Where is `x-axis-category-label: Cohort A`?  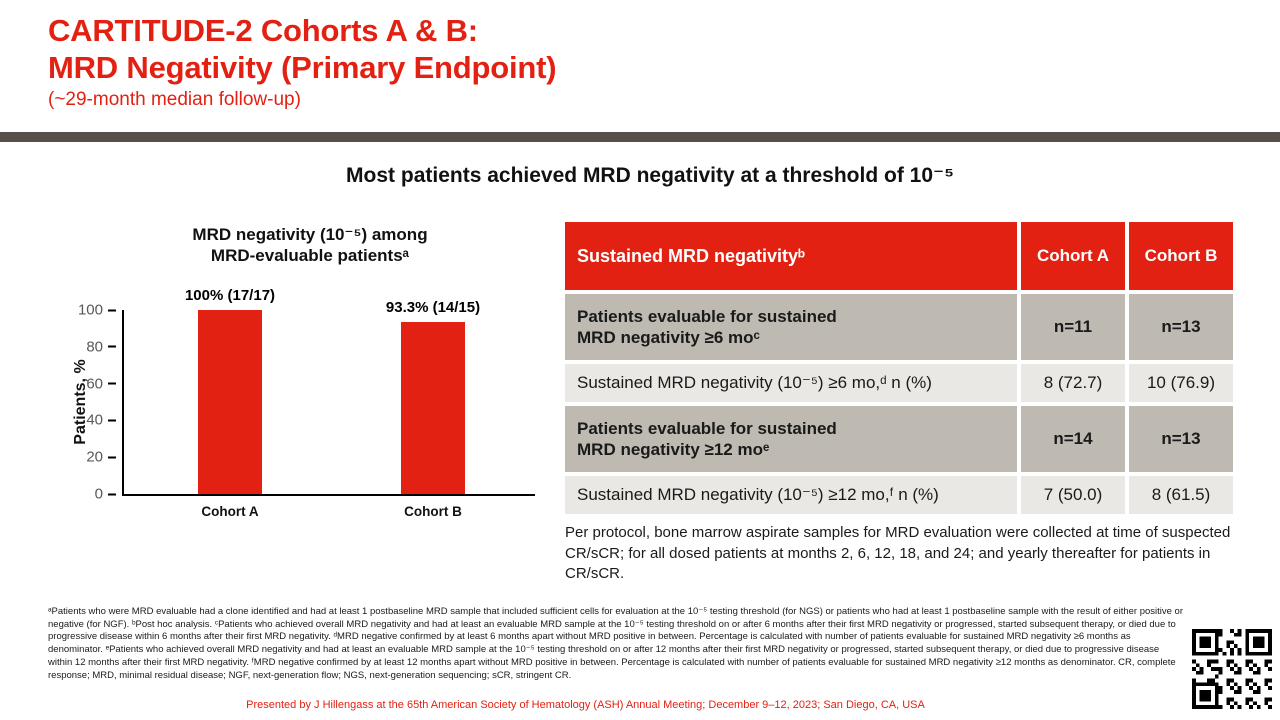 x-axis-category-label: Cohort A is located at coordinates (230, 511).